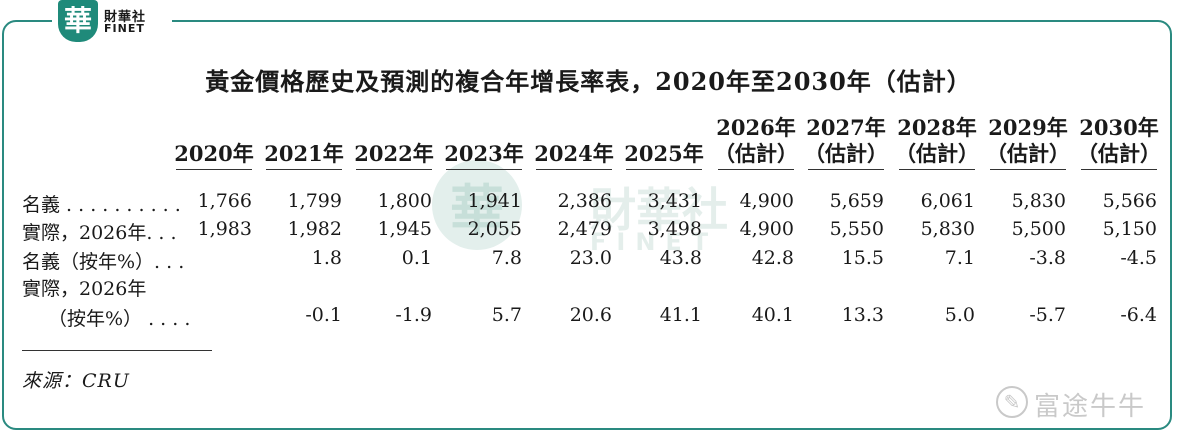  Describe the element at coordinates (304, 139) in the screenshot. I see `column-header: 2021年` at that location.